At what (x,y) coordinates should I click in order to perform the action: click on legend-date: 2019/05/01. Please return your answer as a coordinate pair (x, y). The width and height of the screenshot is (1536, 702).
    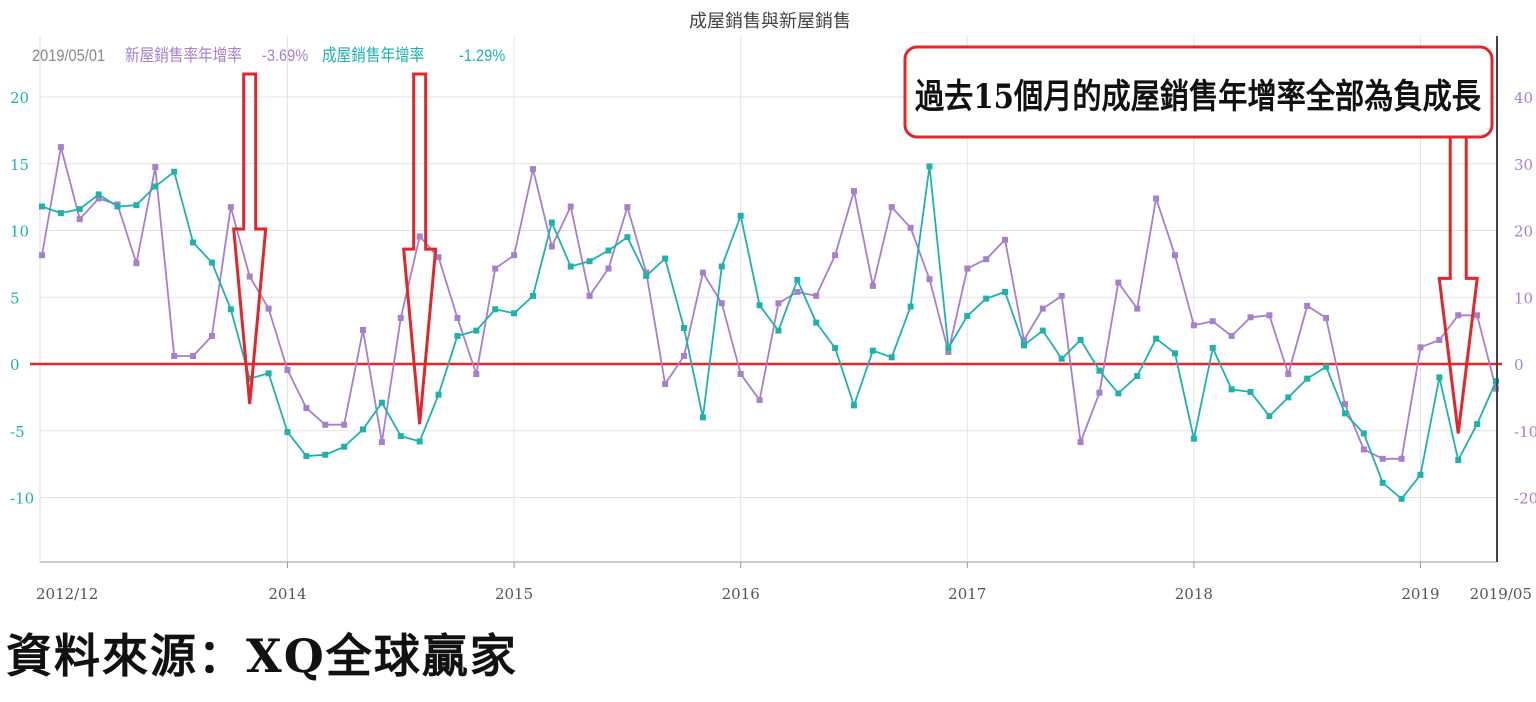
    Looking at the image, I should click on (68, 56).